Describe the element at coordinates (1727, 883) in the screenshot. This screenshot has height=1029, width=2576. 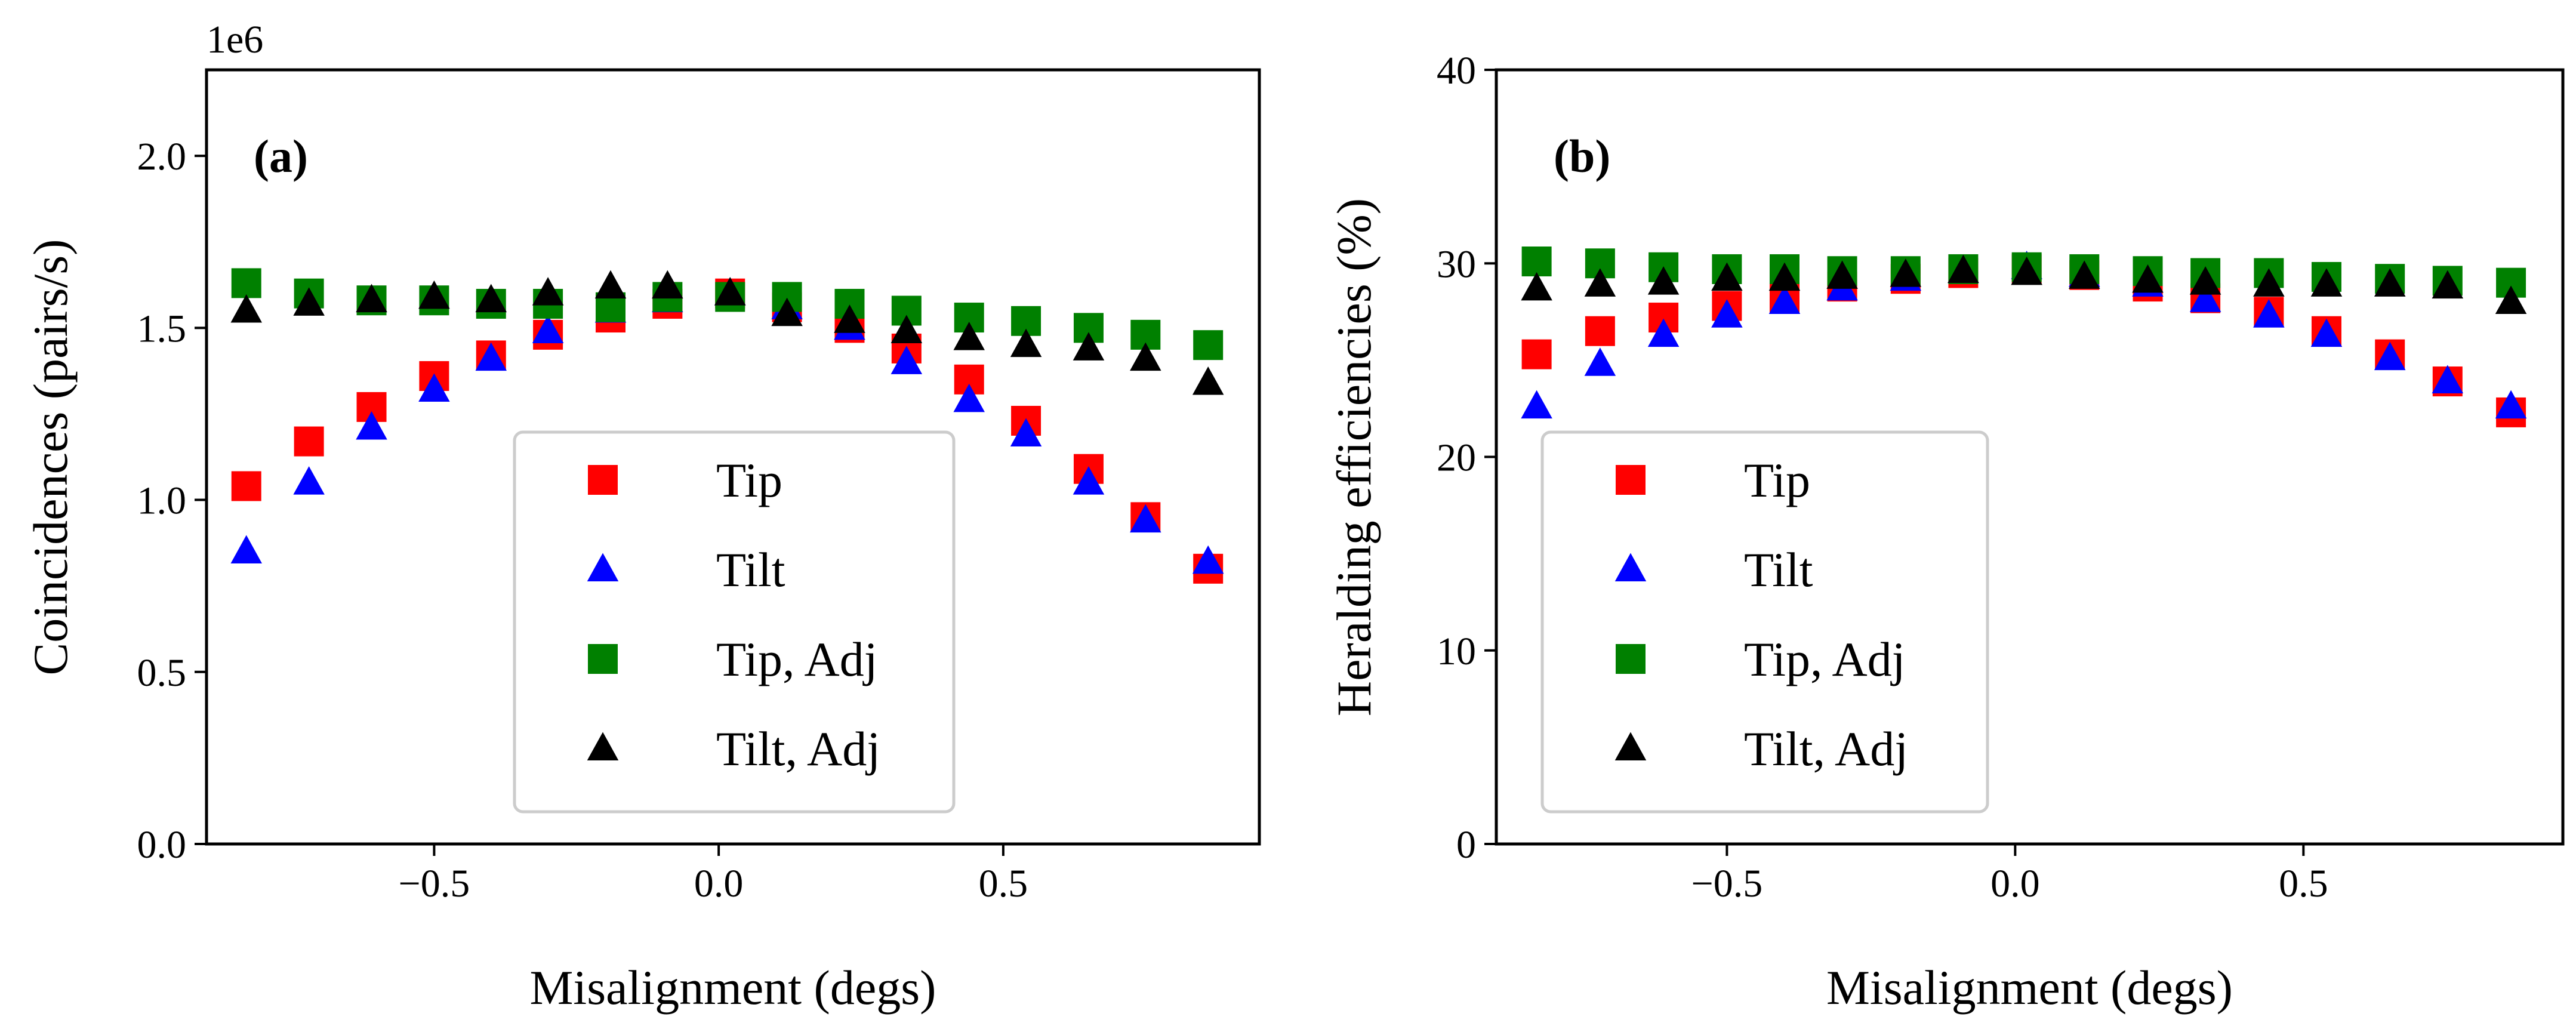
I see `x-tick-label: −0.5` at that location.